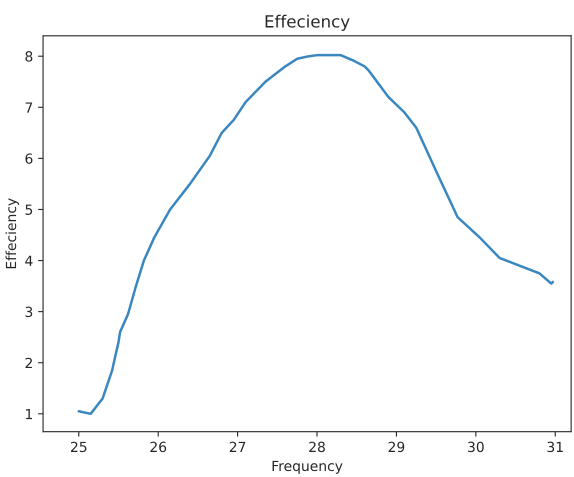 This screenshot has width=574, height=477. Describe the element at coordinates (29, 209) in the screenshot. I see `y-tick-label: 5` at that location.